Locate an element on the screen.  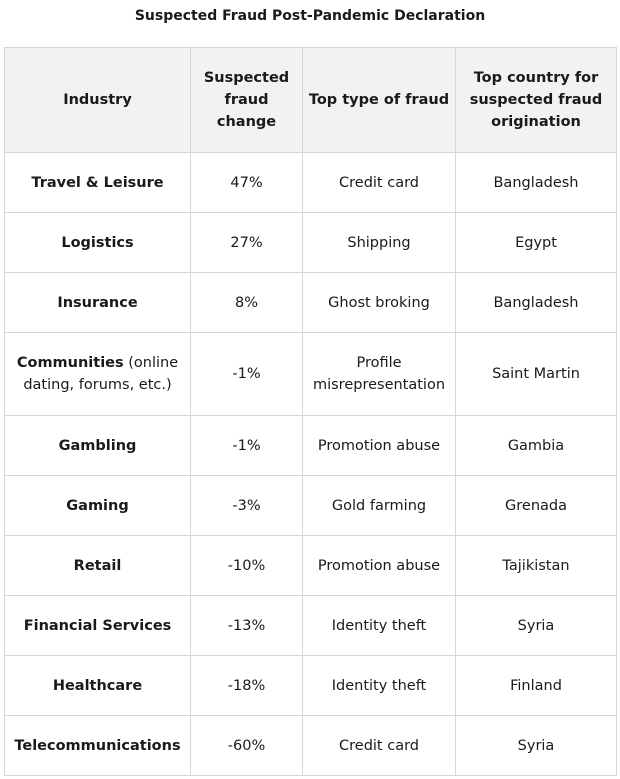
cell-top-country: Gambia is located at coordinates (536, 445).